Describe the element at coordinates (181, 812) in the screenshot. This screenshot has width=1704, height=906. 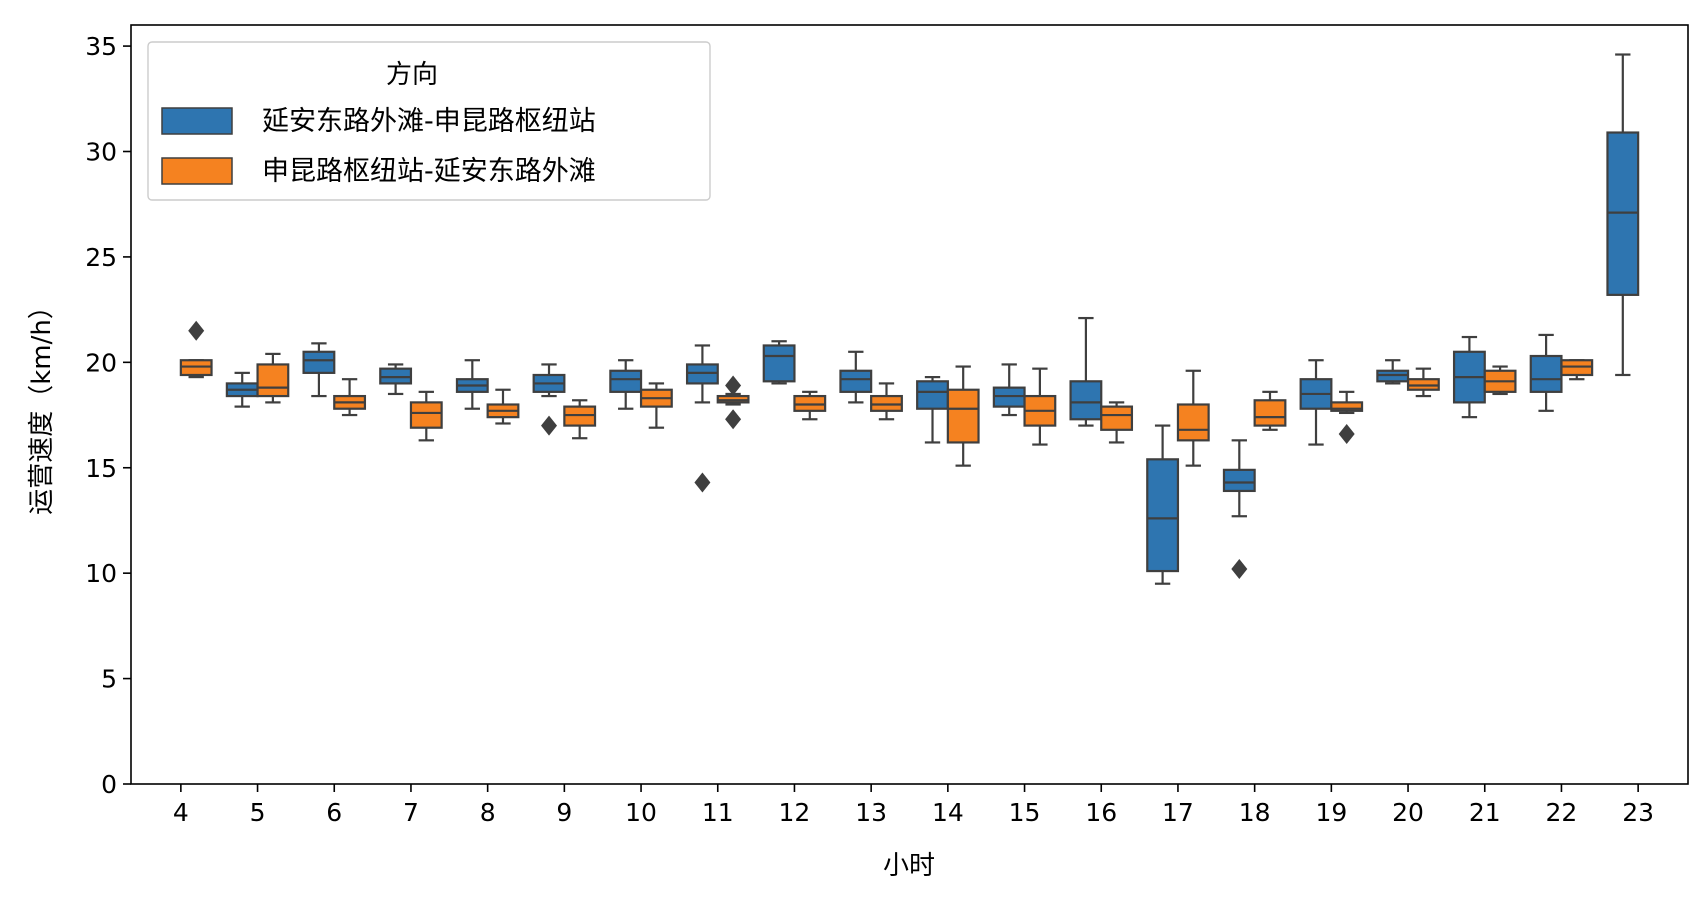
I see `x-tick-label: 4` at that location.